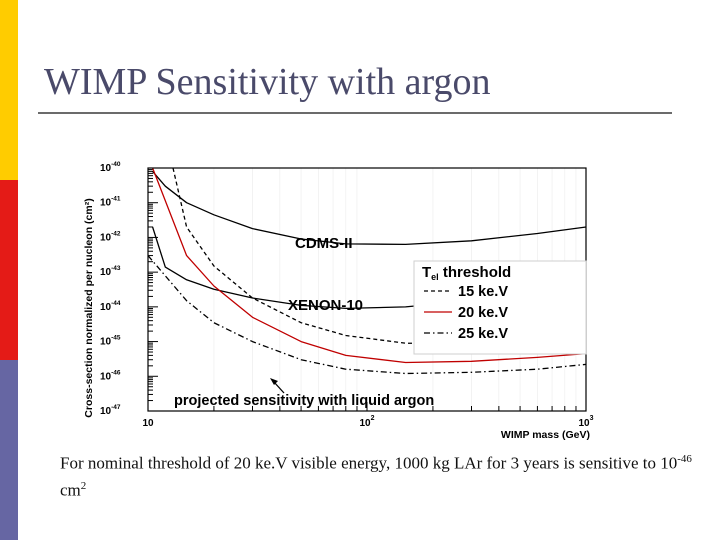 The height and width of the screenshot is (540, 720). I want to click on x-axis-label: WIMP mass (GeV), so click(545, 435).